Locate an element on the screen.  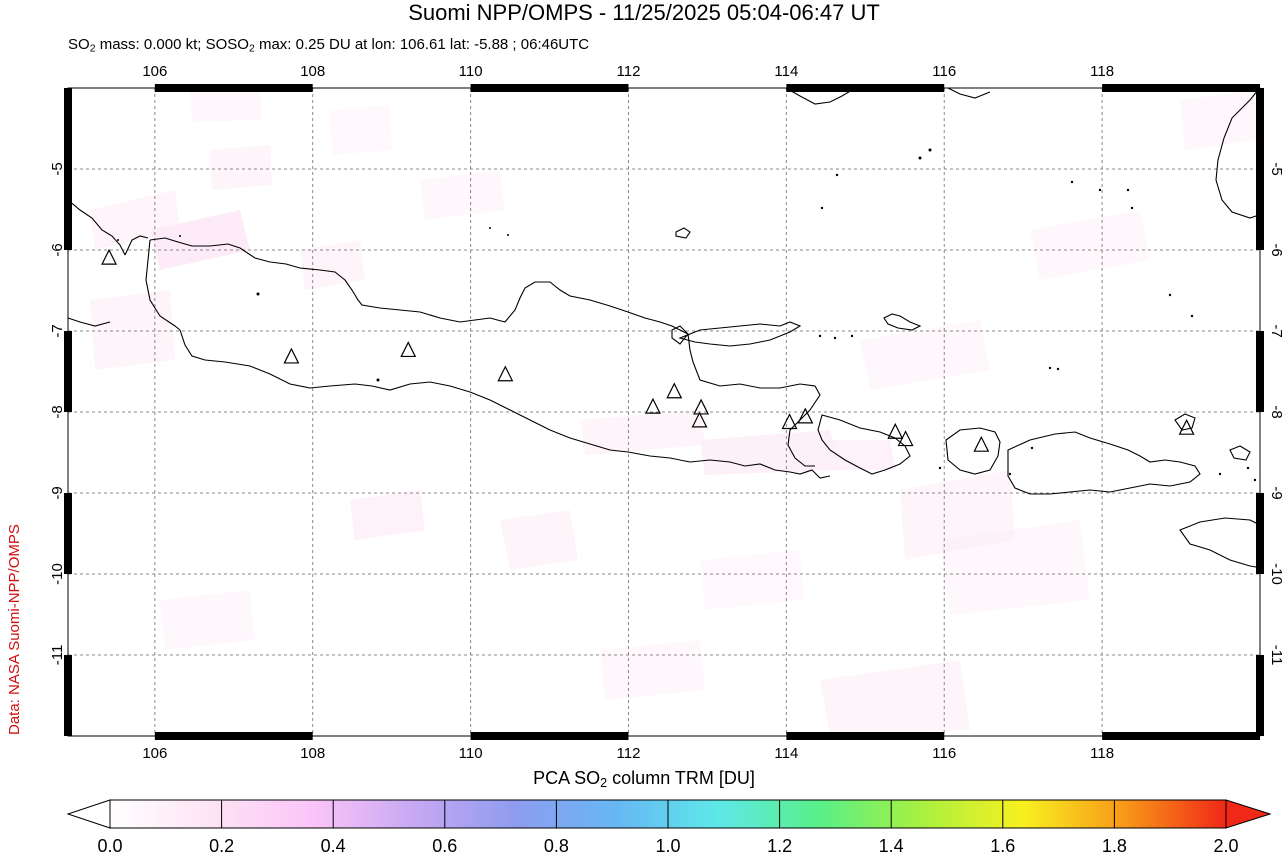
lat-tick-label-left: -9 is located at coordinates (57, 492).